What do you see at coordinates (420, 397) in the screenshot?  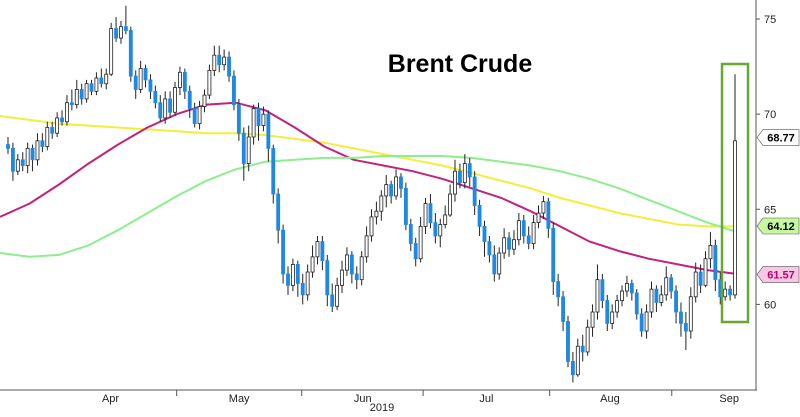 I see `x-axis-ticks: Apr May Jun Jul Aug Sep` at bounding box center [420, 397].